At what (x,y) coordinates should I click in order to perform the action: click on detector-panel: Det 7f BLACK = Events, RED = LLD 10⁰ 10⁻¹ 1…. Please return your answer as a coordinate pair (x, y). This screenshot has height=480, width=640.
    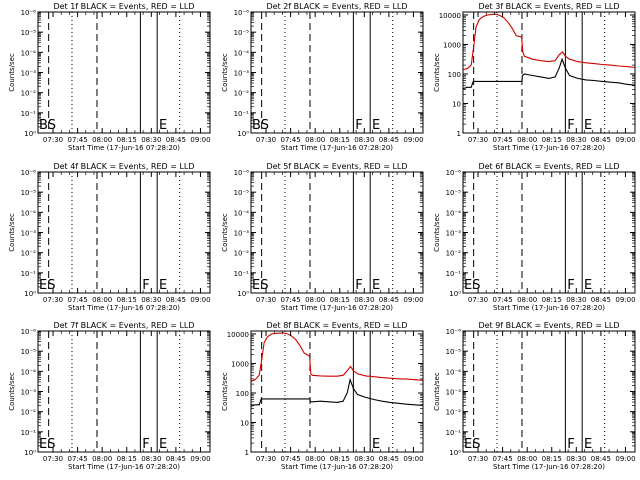
    Looking at the image, I should click on (109, 396).